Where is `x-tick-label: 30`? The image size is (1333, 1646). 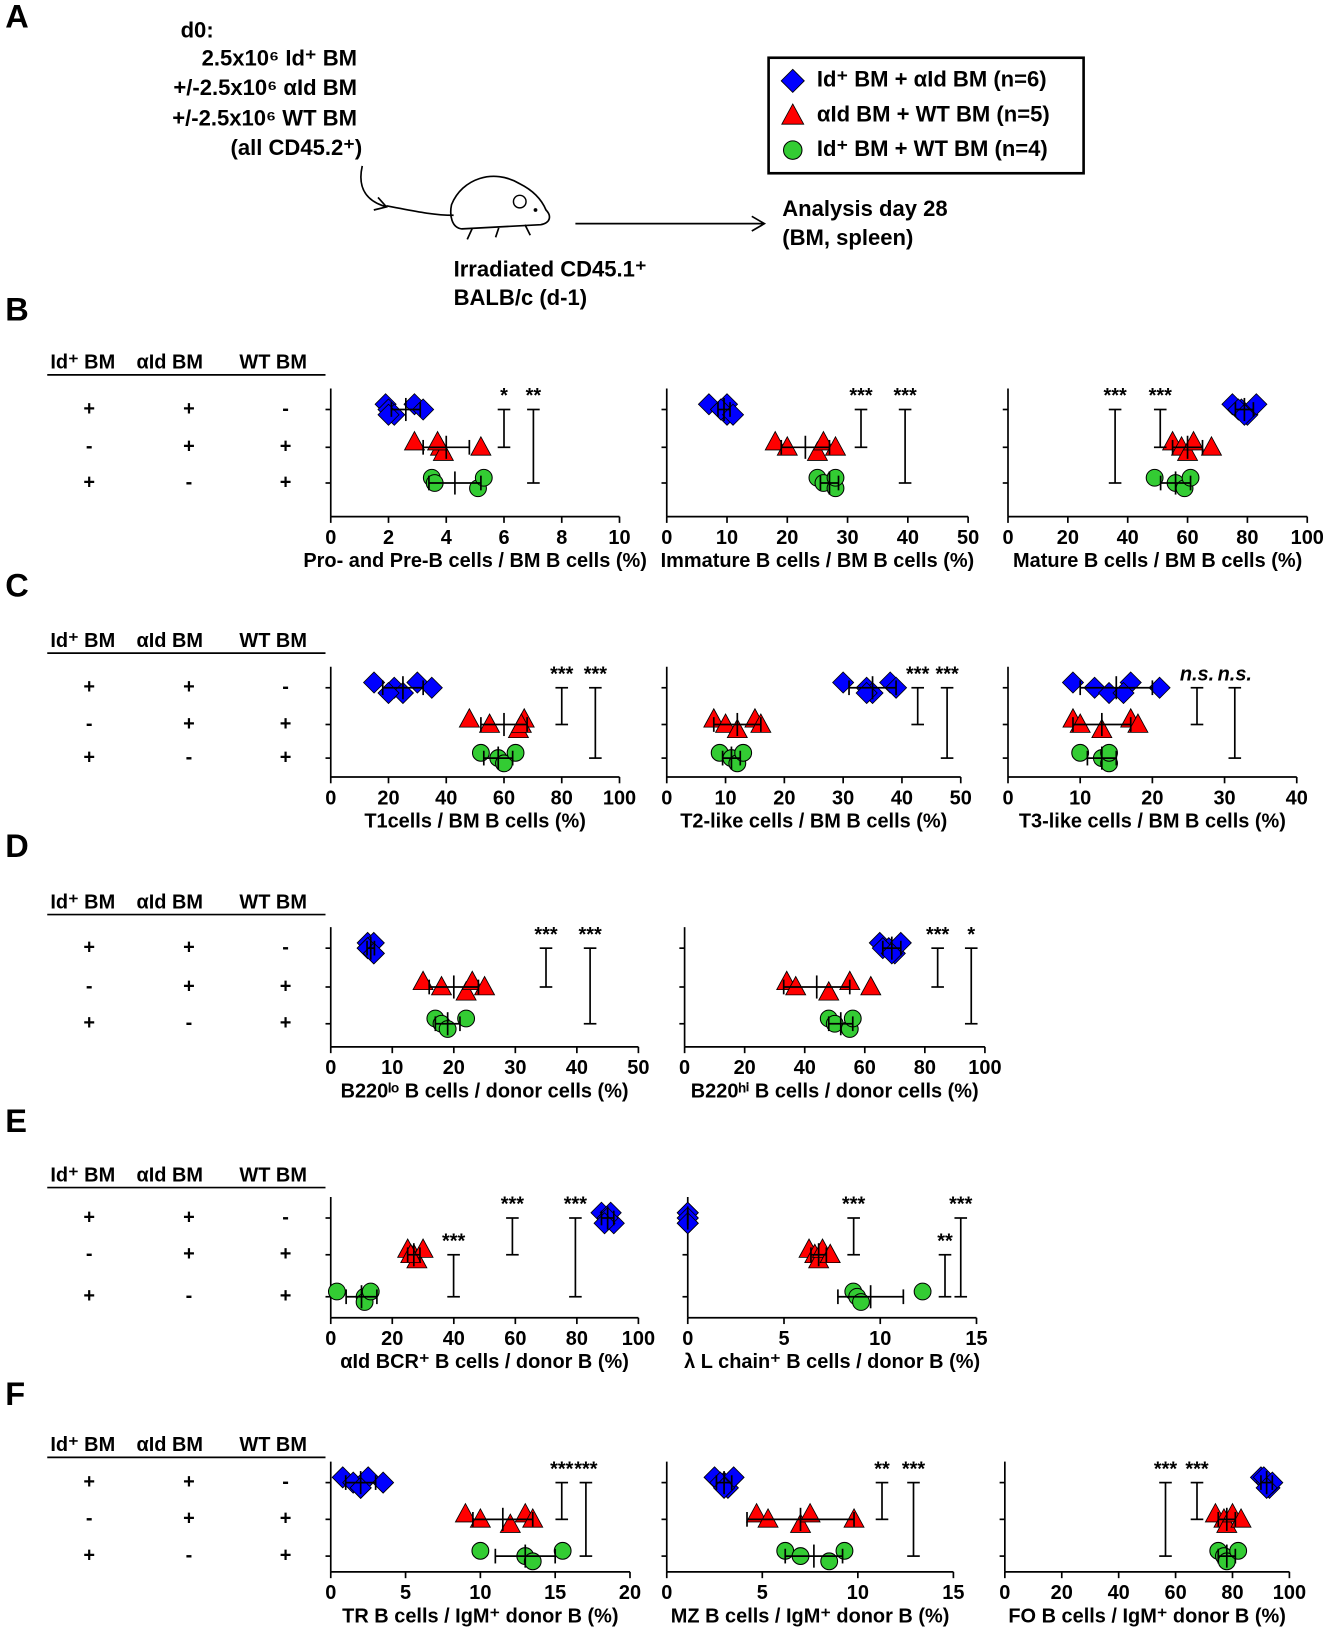
x-tick-label: 30 is located at coordinates (515, 1068).